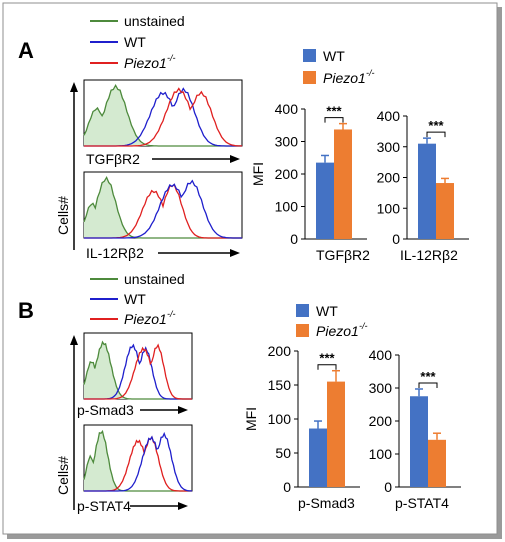 The image size is (505, 542). What do you see at coordinates (145, 319) in the screenshot?
I see `legend-label-piezo1-b: Piezo1` at bounding box center [145, 319].